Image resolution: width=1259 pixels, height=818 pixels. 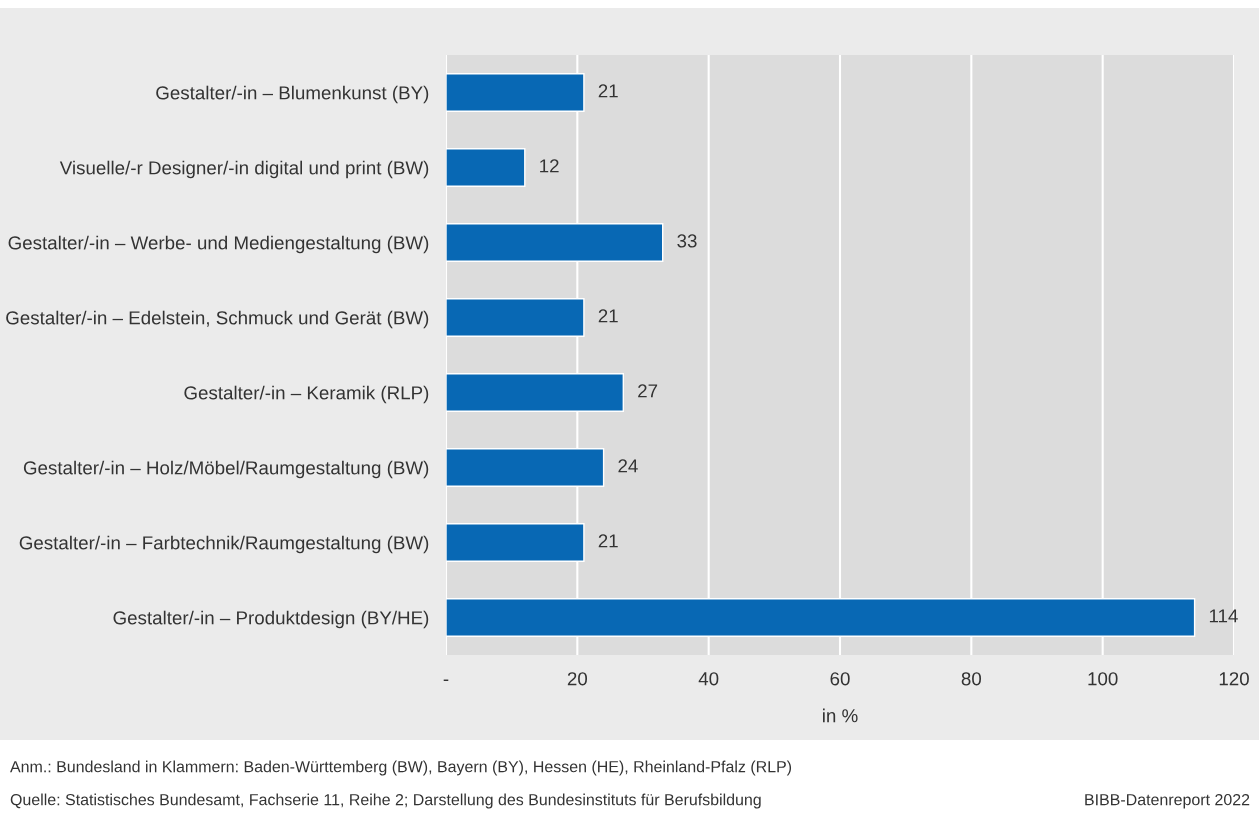 I want to click on y-tick-label: Gestalter/-in – Farbtechnik/Raumgestaltung (BW), so click(x=224, y=544).